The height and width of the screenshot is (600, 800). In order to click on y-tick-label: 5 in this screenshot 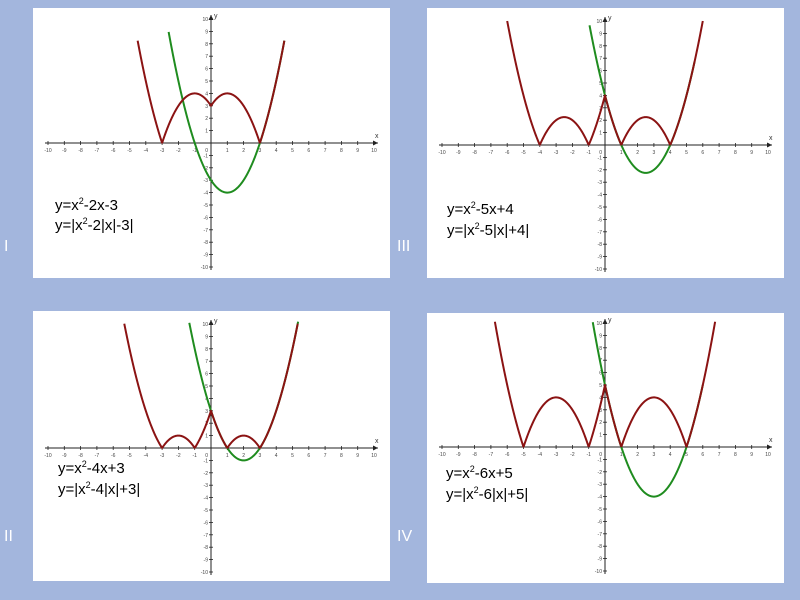, I will do `click(600, 386)`.